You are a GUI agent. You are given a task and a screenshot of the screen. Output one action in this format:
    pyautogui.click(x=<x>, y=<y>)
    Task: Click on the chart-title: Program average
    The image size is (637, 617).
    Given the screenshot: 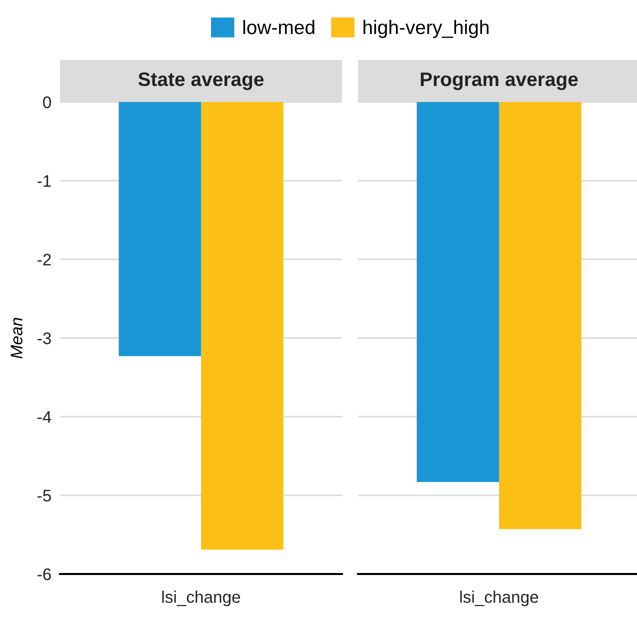 What is the action you would take?
    pyautogui.click(x=499, y=81)
    